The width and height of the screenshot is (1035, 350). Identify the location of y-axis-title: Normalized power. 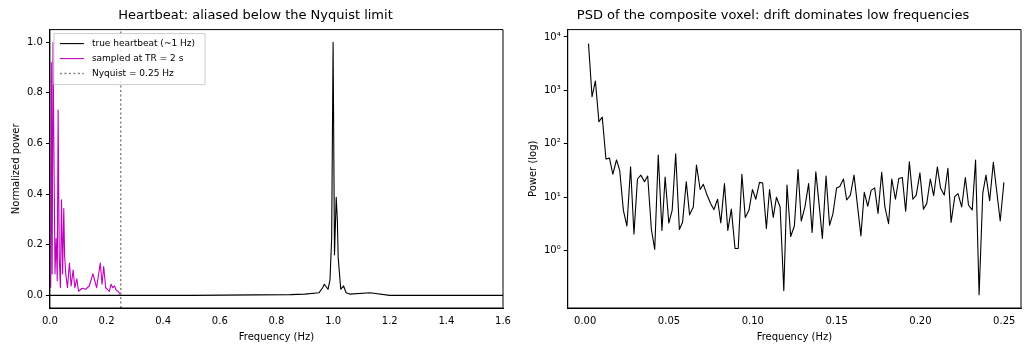
(15, 168).